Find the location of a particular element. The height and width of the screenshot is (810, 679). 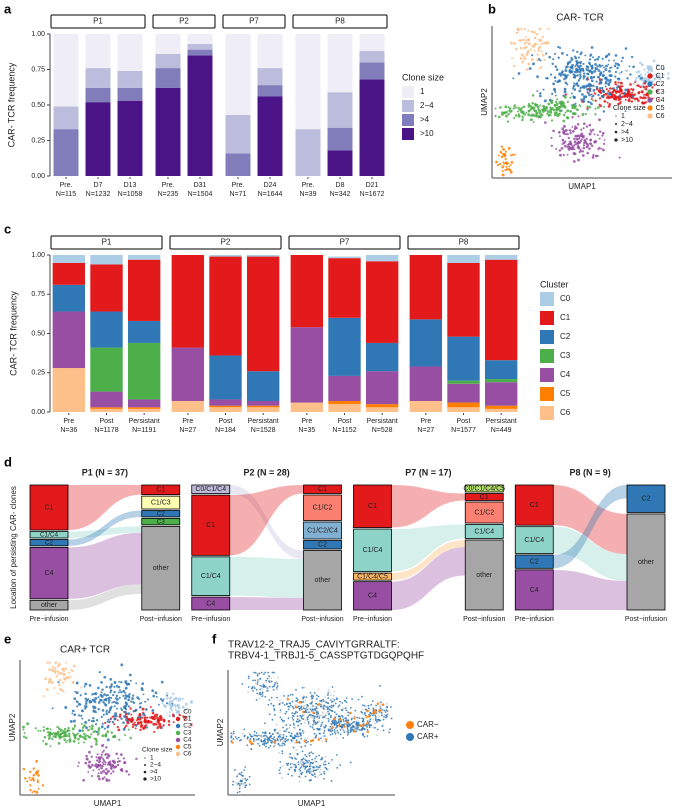

x-tick-n-label: N=1644 is located at coordinates (270, 194).